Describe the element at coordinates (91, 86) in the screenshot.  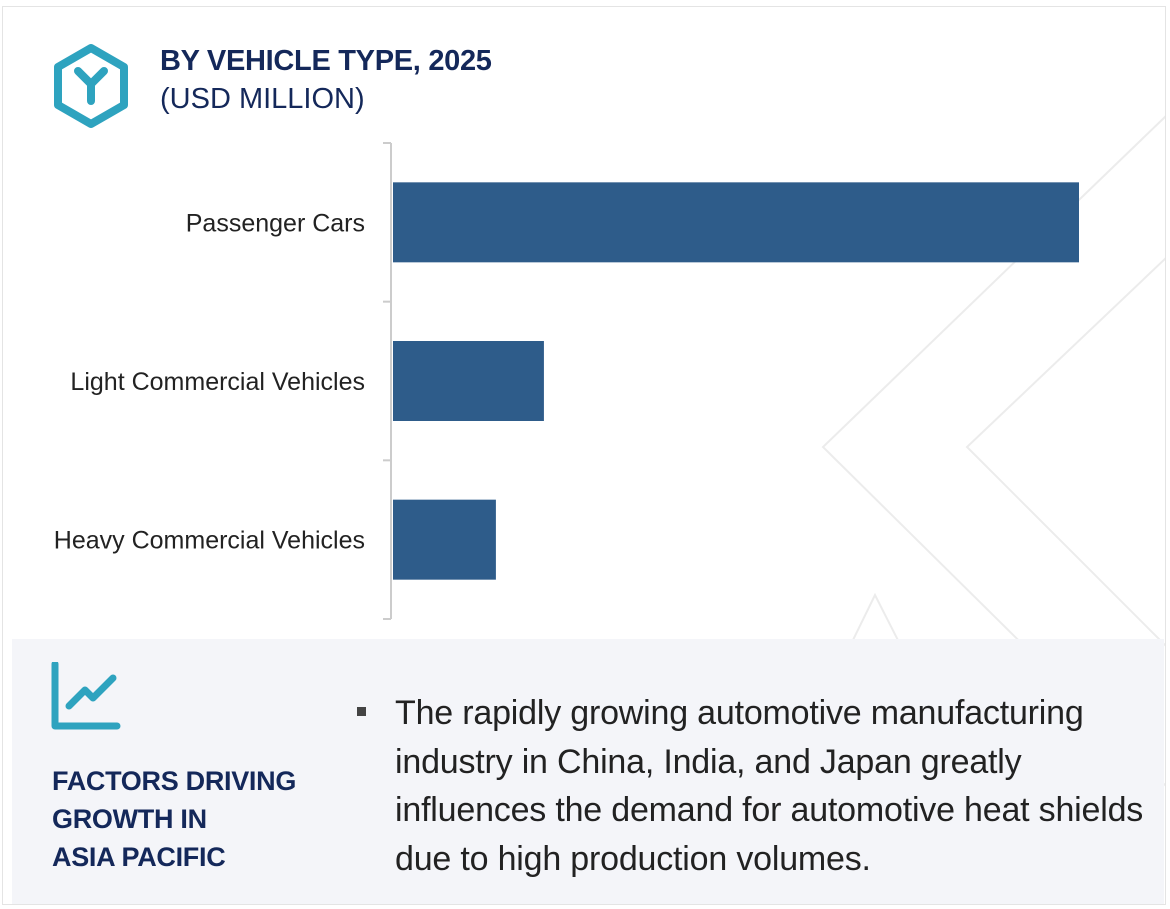
I see `hexagon-y-icon` at that location.